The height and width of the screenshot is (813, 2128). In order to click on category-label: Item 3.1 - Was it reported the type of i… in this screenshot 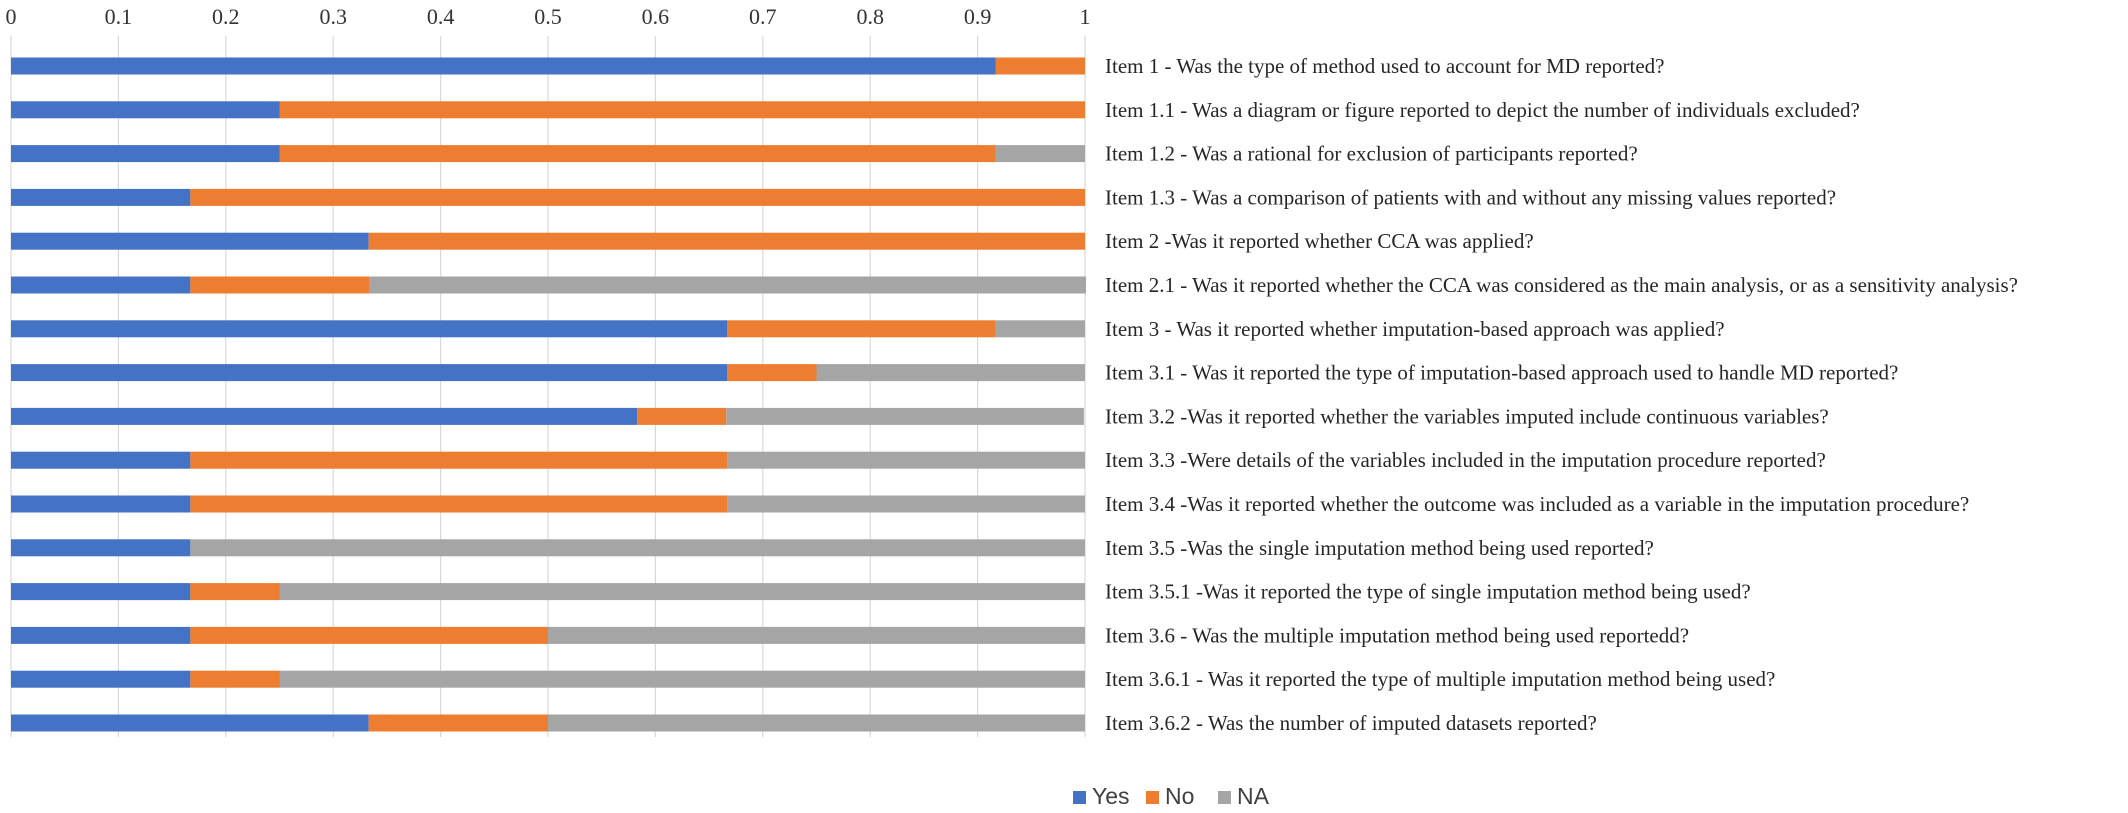, I will do `click(1501, 373)`.